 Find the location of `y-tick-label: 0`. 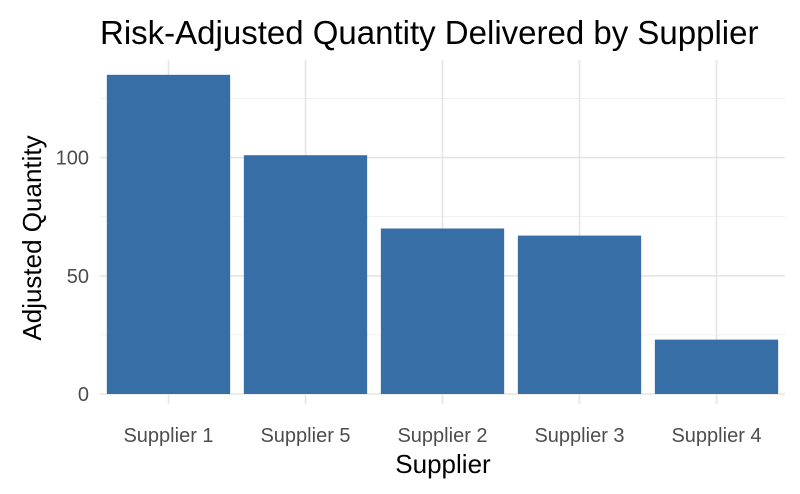

y-tick-label: 0 is located at coordinates (83, 395).